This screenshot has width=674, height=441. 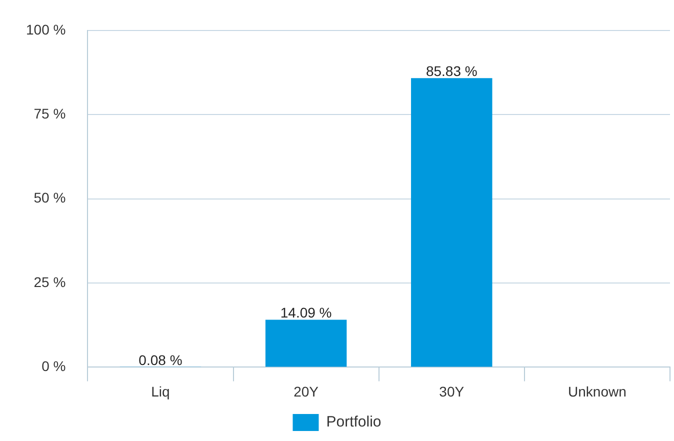 I want to click on x-tick-label: Liq, so click(x=160, y=391).